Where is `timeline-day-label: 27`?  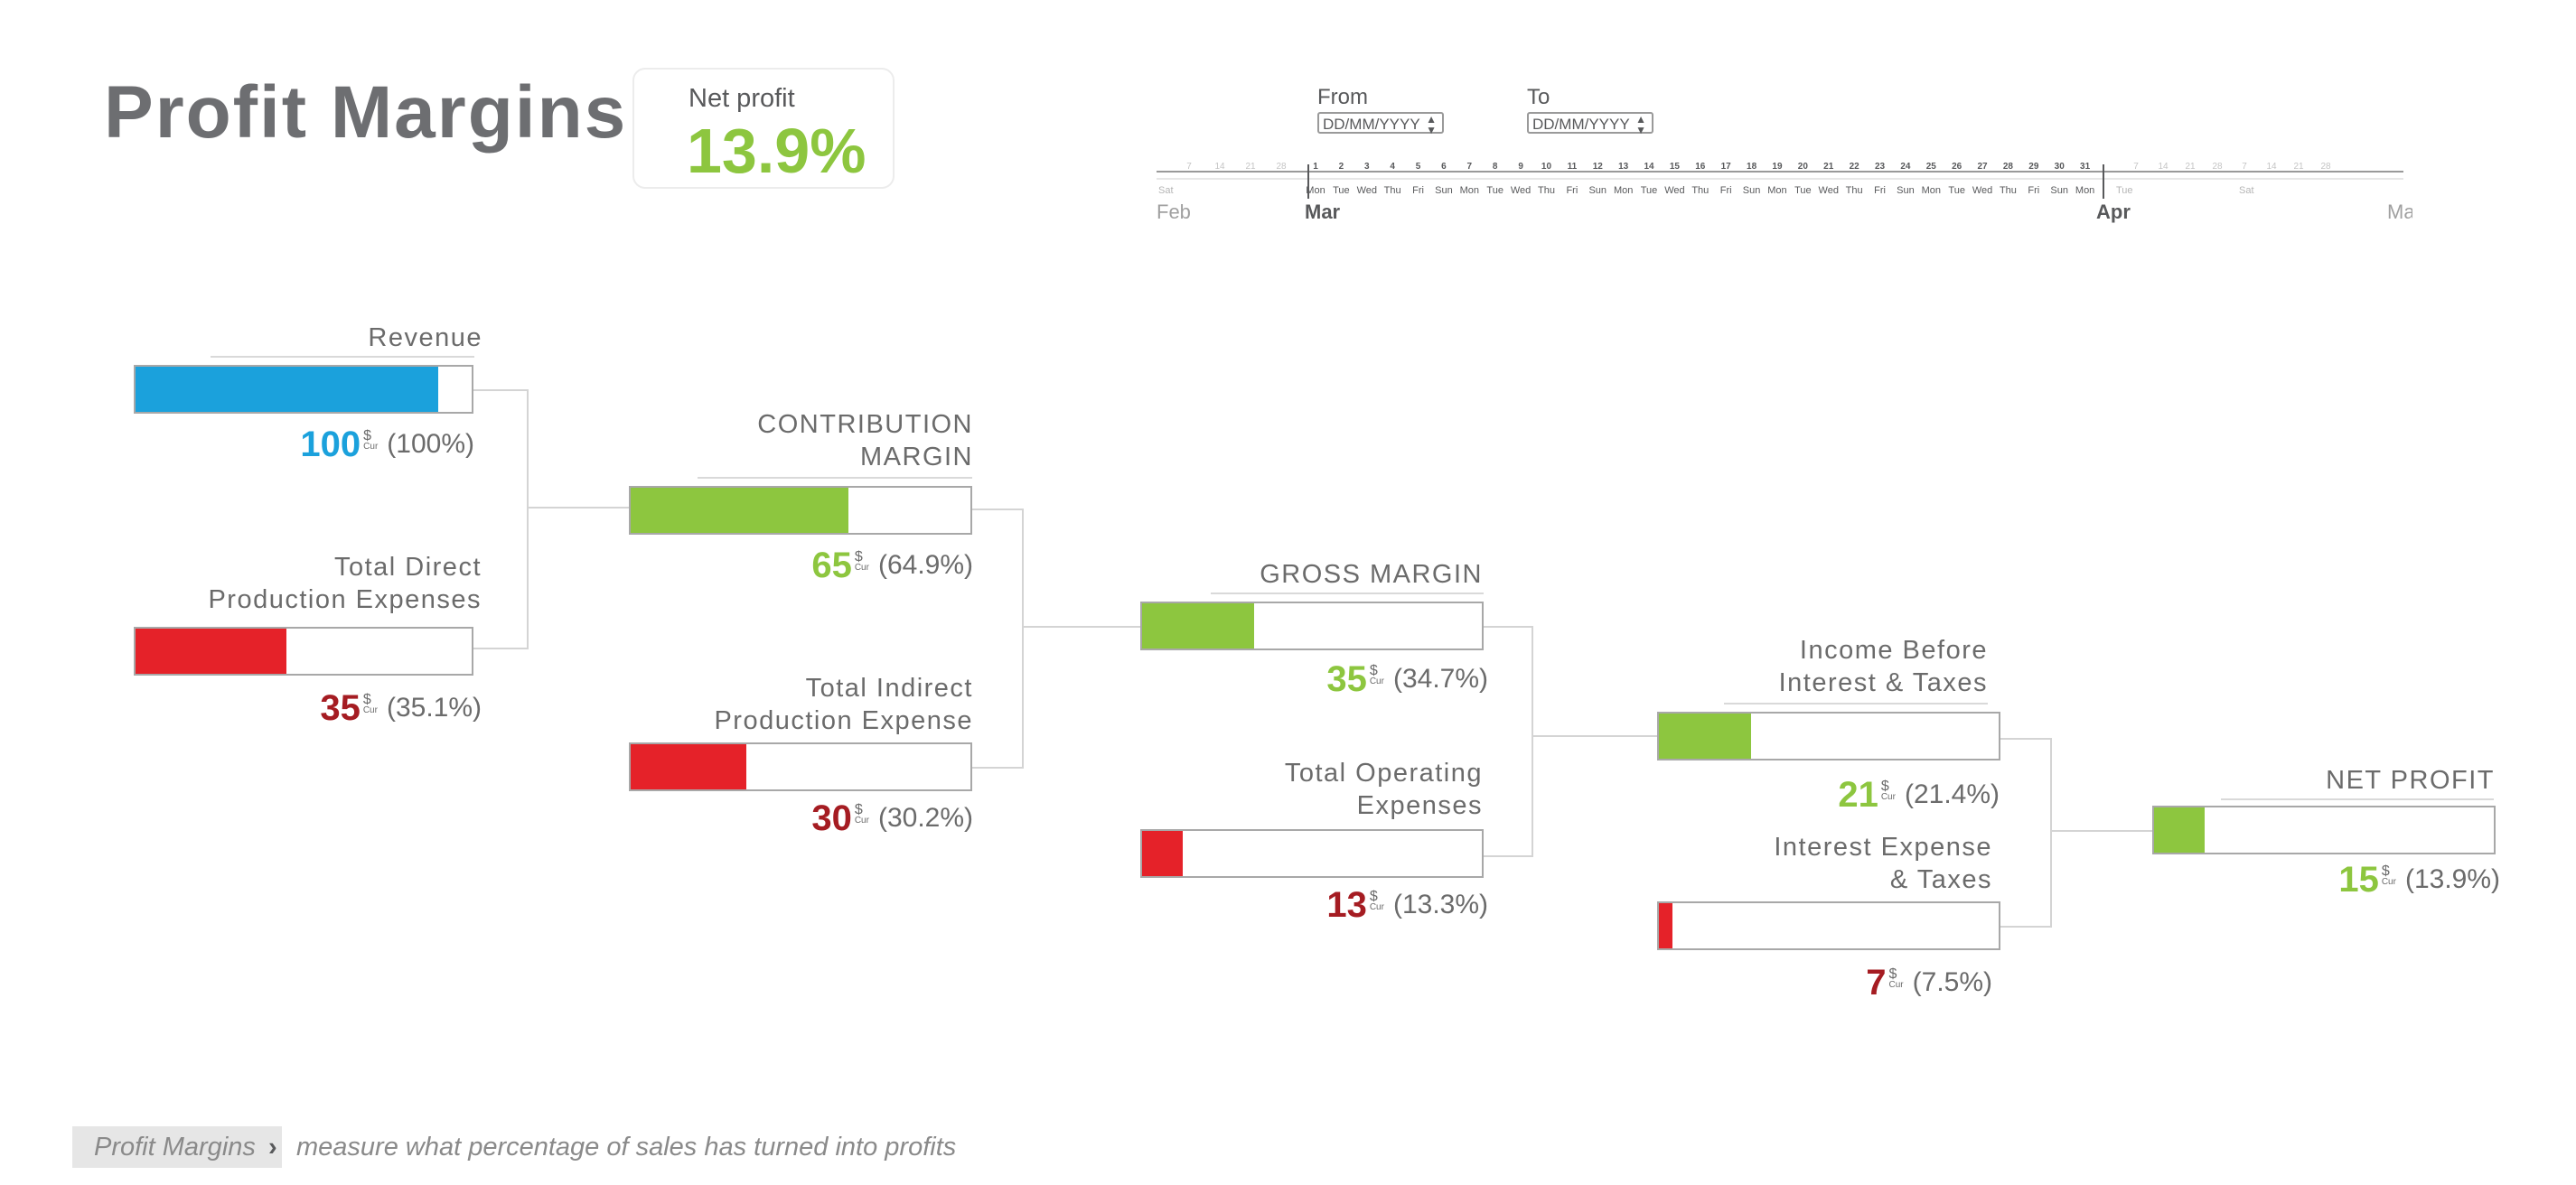
timeline-day-label: 27 is located at coordinates (1983, 167).